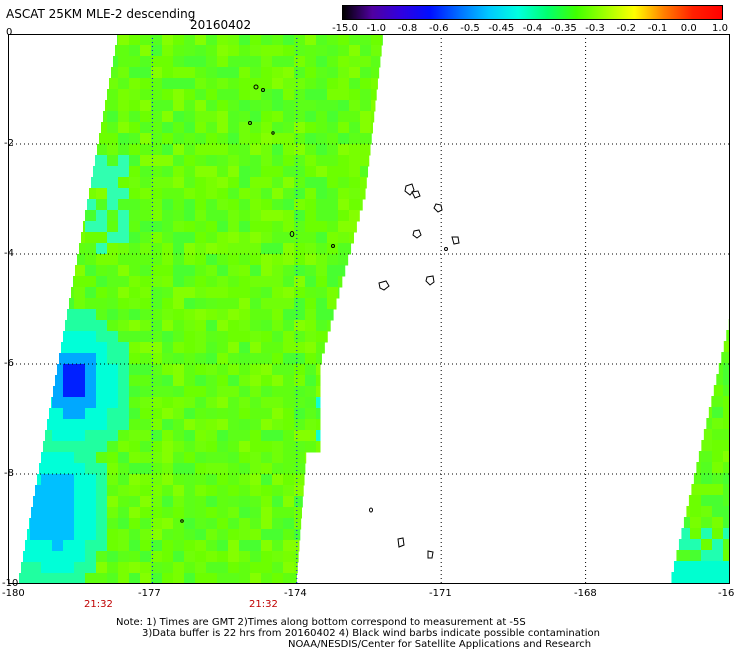 This screenshot has height=650, width=740. I want to click on y-tick-label: -10, so click(10, 583).